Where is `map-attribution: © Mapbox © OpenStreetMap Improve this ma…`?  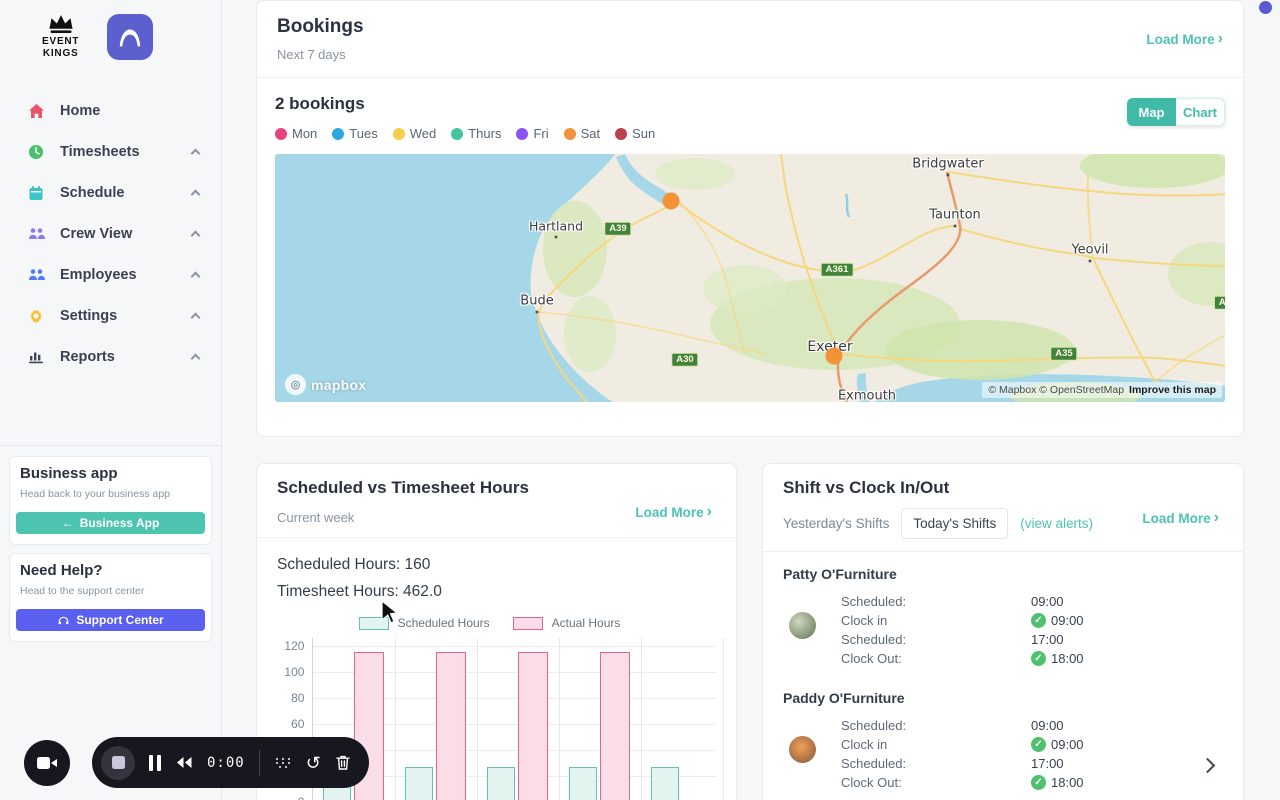 map-attribution: © Mapbox © OpenStreetMap Improve this ma… is located at coordinates (1102, 390).